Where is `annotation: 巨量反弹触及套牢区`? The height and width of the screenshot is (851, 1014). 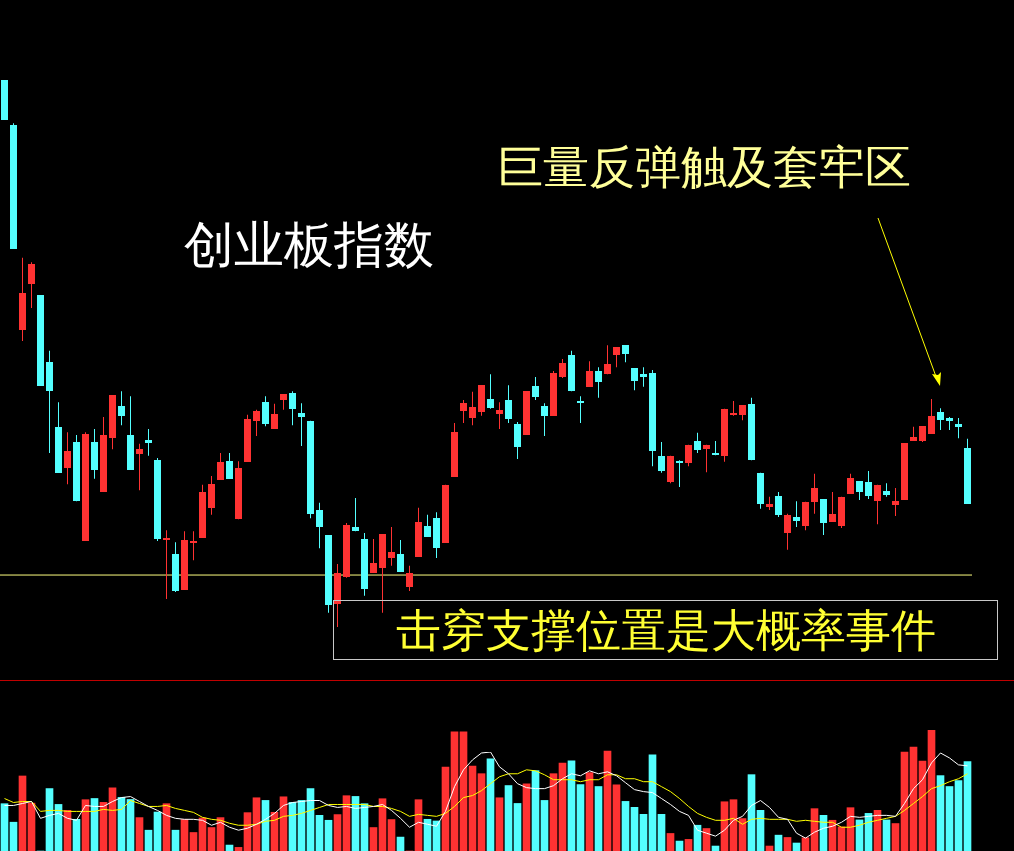 annotation: 巨量反弹触及套牢区 is located at coordinates (704, 167).